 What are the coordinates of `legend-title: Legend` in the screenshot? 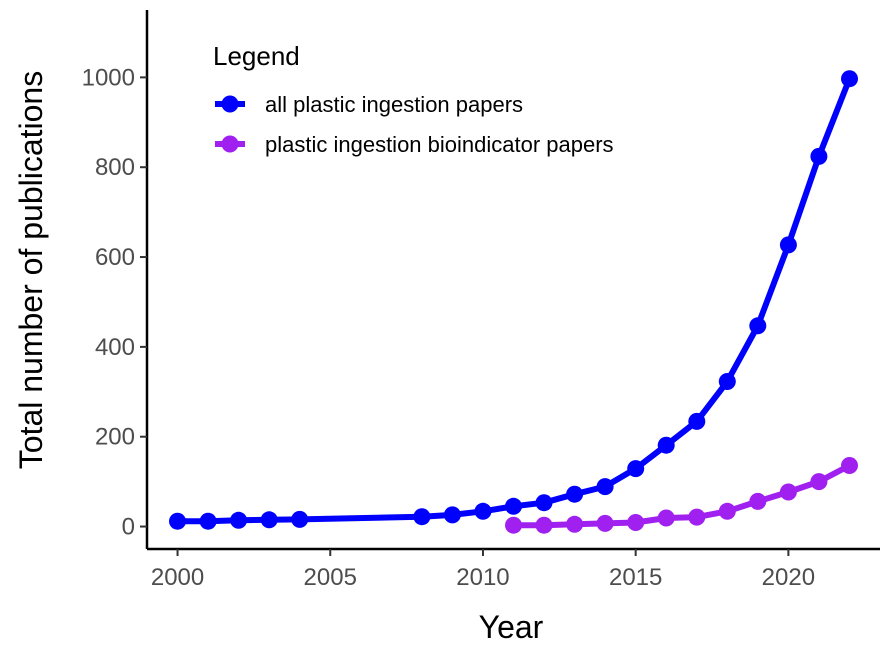 It's located at (256, 56).